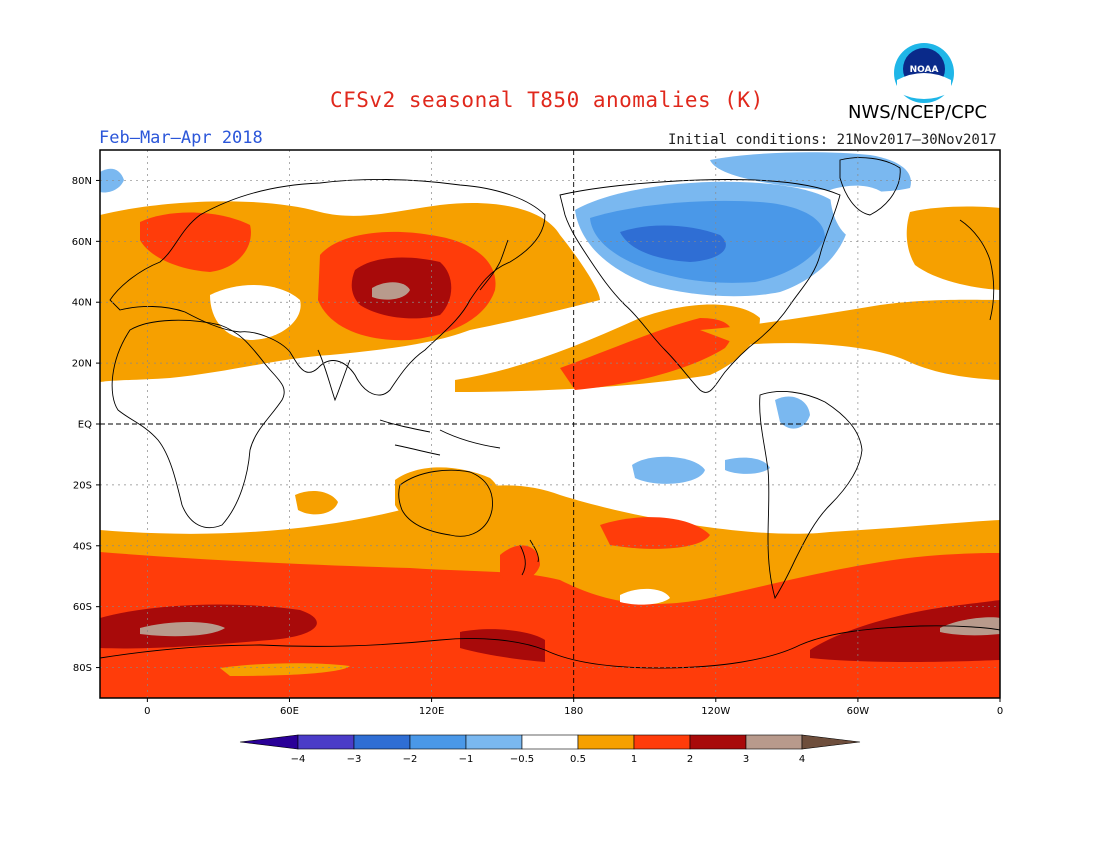  Describe the element at coordinates (182, 629) in the screenshot. I see `anomaly-patch-antarctic-pink-west` at that location.